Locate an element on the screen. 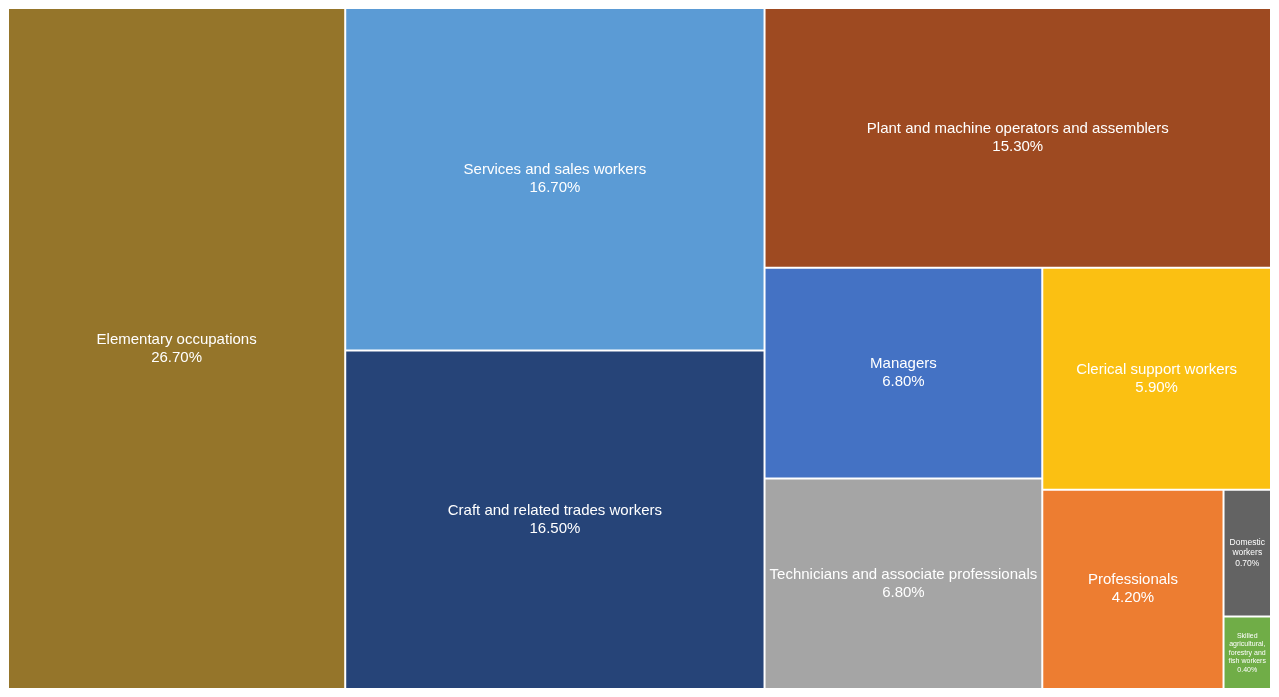 This screenshot has height=697, width=1279. category-label: Plant and machine operators and assemblers is located at coordinates (1017, 128).